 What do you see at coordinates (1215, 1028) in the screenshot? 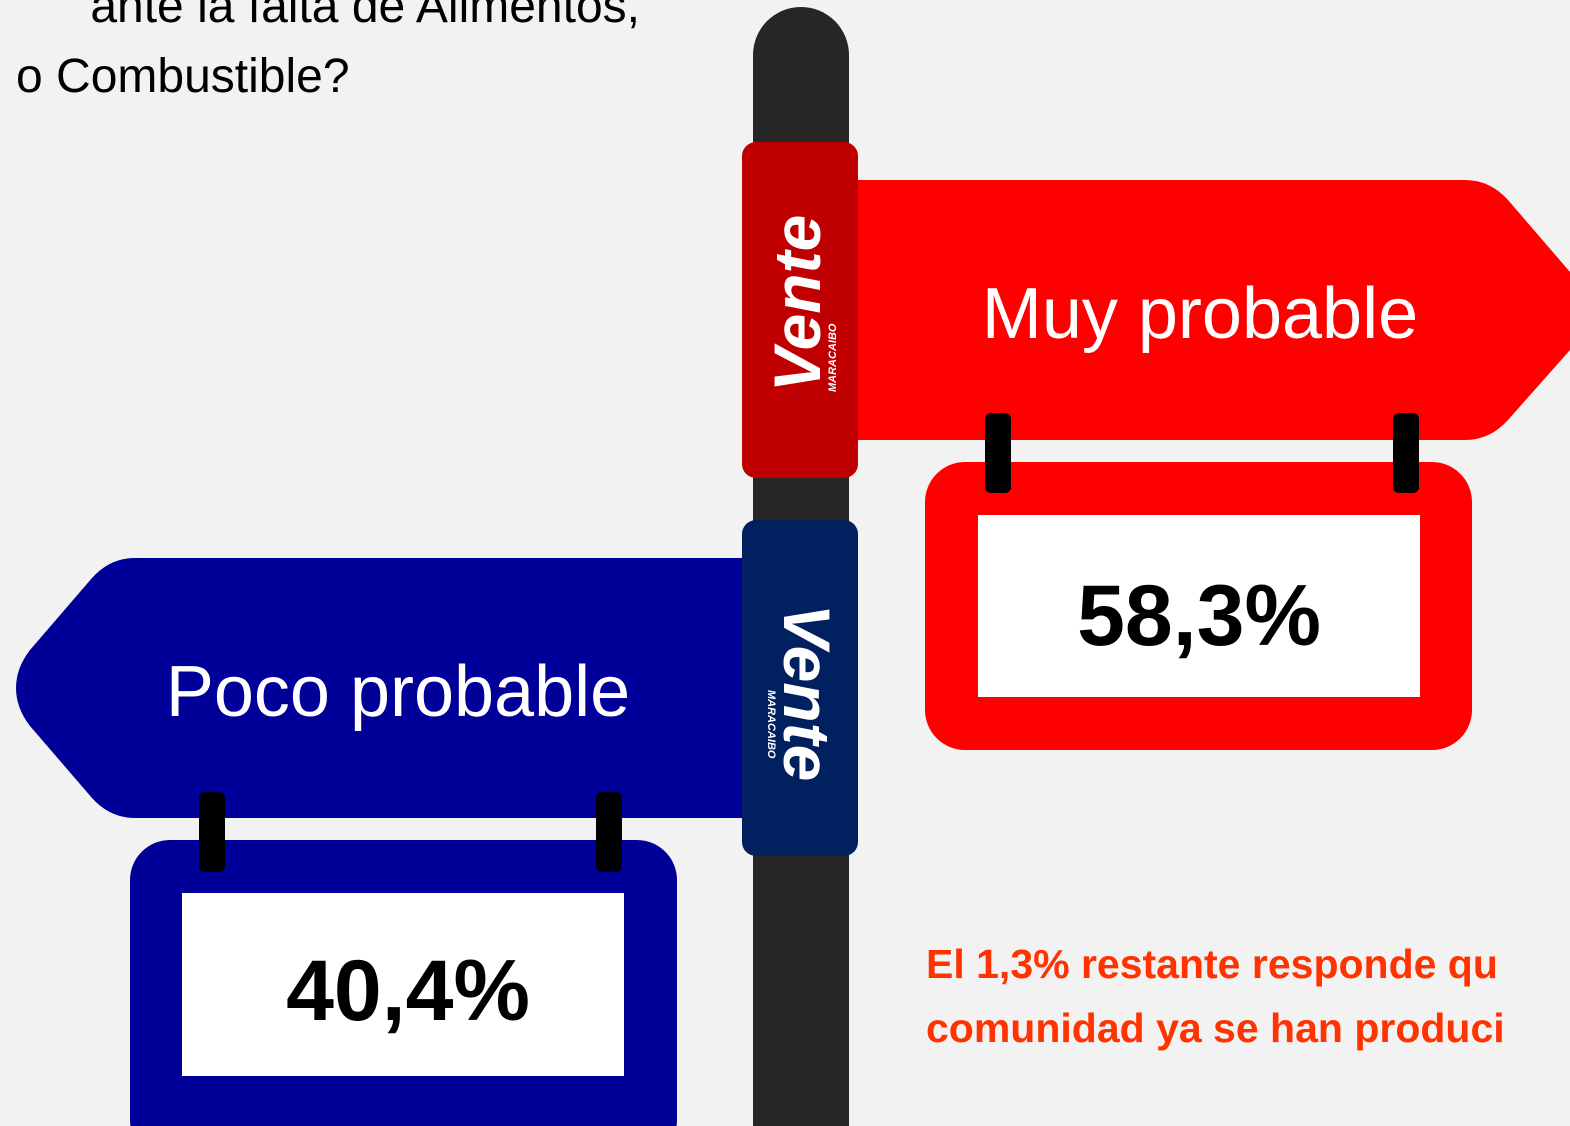
I see `note-line: comunidad ya se han produci` at bounding box center [1215, 1028].